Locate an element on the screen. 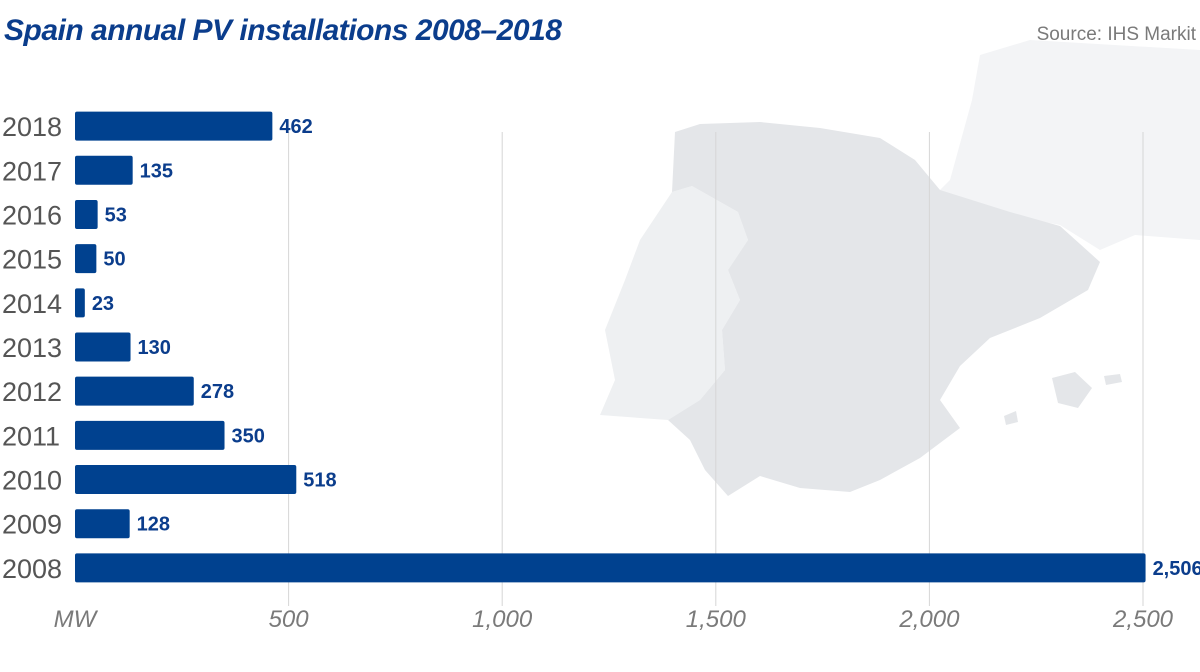 The width and height of the screenshot is (1200, 672). value-label-2018: 462 is located at coordinates (295, 127).